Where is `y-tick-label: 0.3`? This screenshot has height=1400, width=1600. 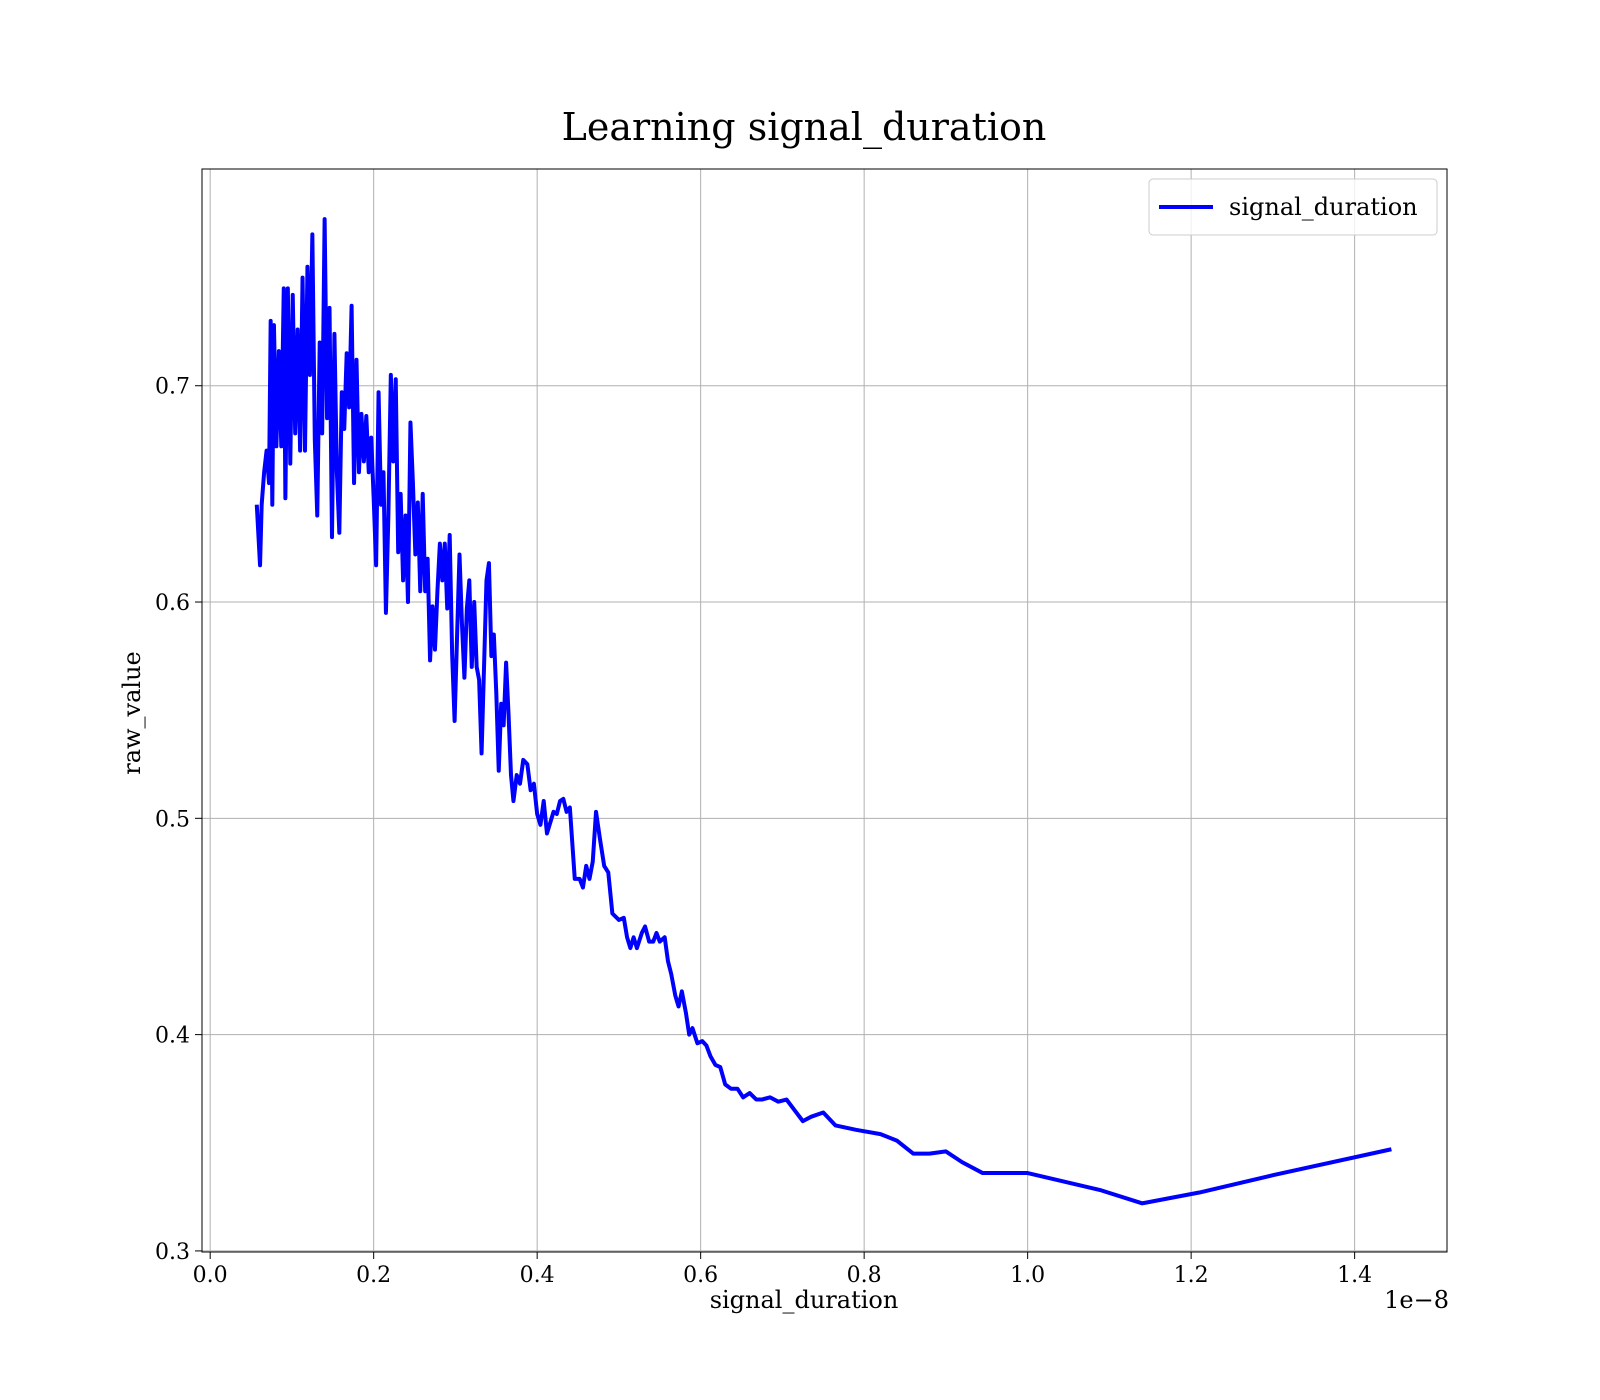
y-tick-label: 0.3 is located at coordinates (172, 1252).